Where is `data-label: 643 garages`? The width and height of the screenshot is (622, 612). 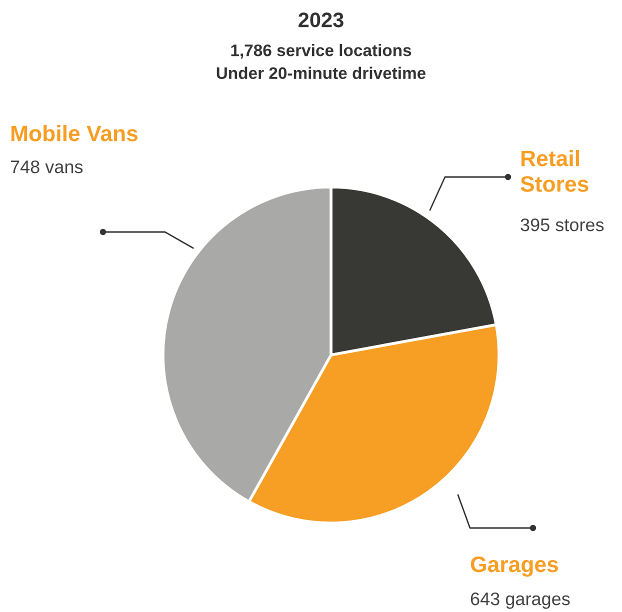
data-label: 643 garages is located at coordinates (520, 600).